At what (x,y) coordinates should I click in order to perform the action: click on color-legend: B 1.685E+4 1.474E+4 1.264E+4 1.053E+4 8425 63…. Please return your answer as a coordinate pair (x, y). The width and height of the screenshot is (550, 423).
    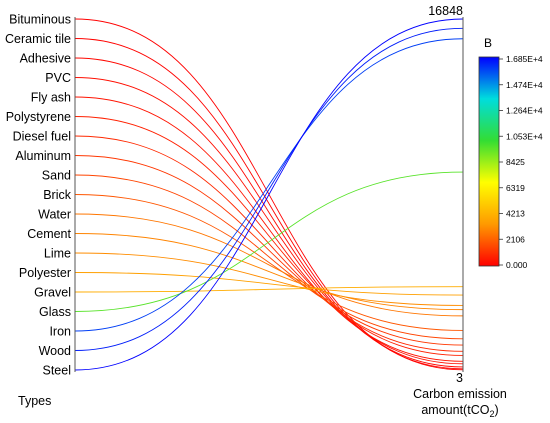
    Looking at the image, I should click on (510, 153).